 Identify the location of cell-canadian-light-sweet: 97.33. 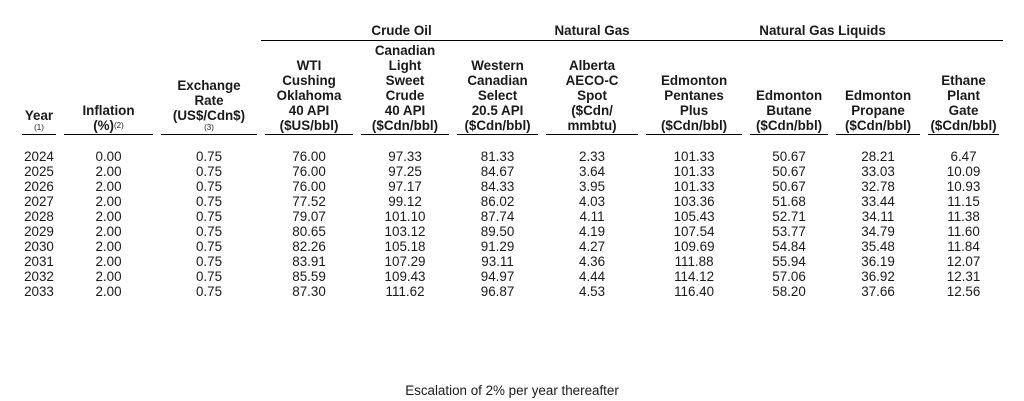
(405, 156).